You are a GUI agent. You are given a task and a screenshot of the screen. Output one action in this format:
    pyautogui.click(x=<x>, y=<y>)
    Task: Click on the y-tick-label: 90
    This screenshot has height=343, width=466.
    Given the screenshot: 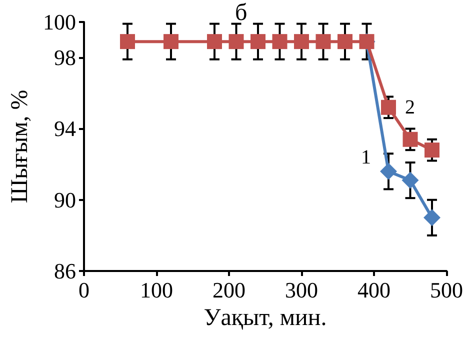 What is the action you would take?
    pyautogui.click(x=65, y=199)
    